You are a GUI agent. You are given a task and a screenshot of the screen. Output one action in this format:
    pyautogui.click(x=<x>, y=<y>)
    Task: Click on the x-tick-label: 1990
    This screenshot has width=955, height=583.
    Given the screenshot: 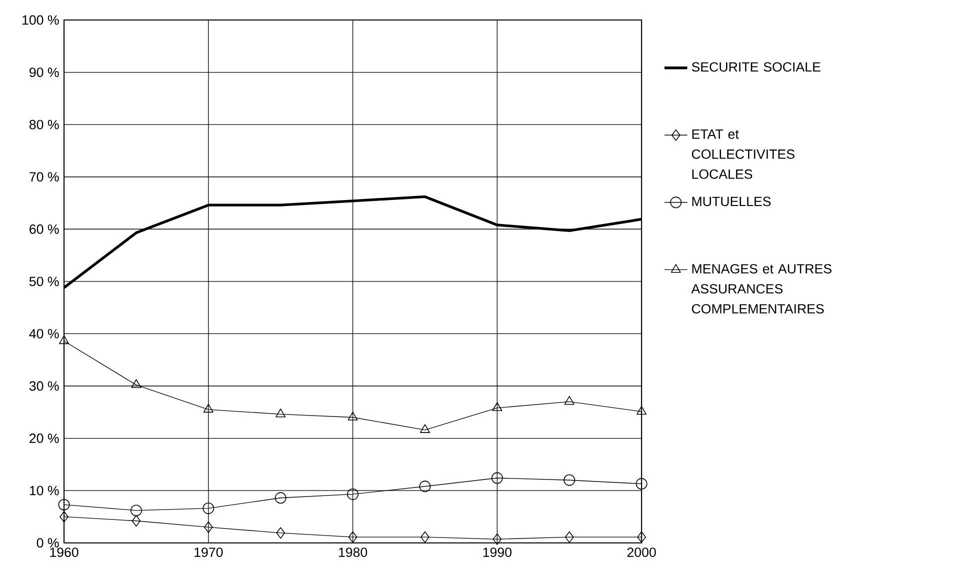 What is the action you would take?
    pyautogui.click(x=497, y=553)
    